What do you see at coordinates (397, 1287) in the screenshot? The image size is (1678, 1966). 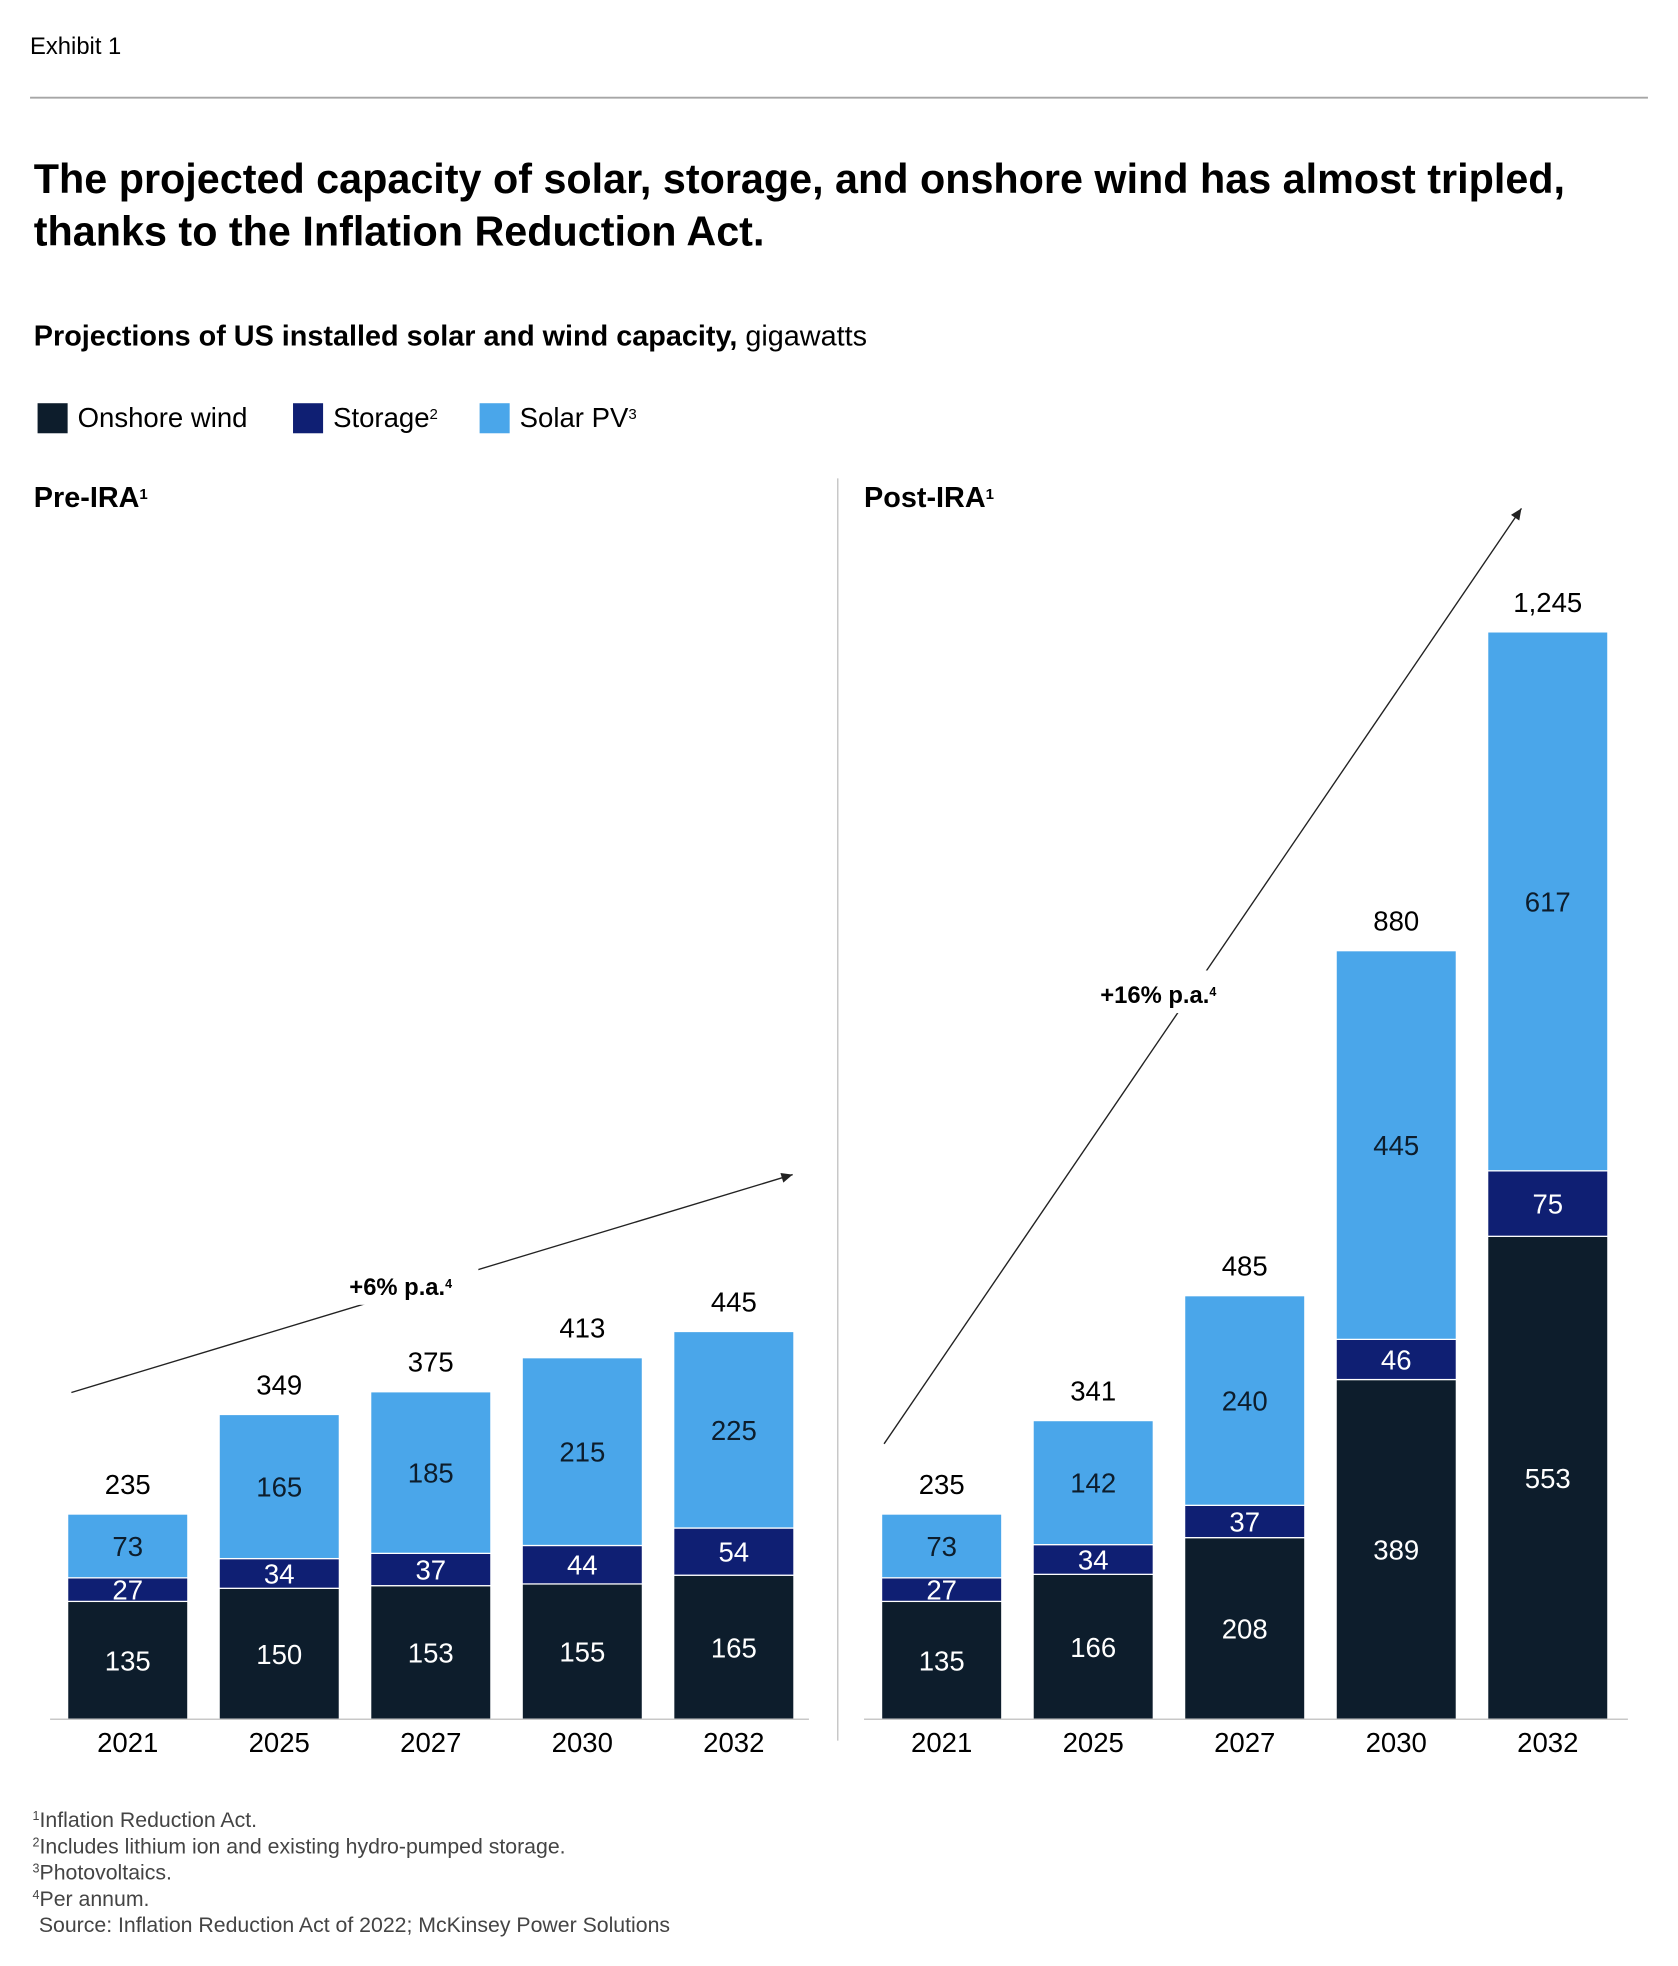 I see `label-text: +6% p.a.` at bounding box center [397, 1287].